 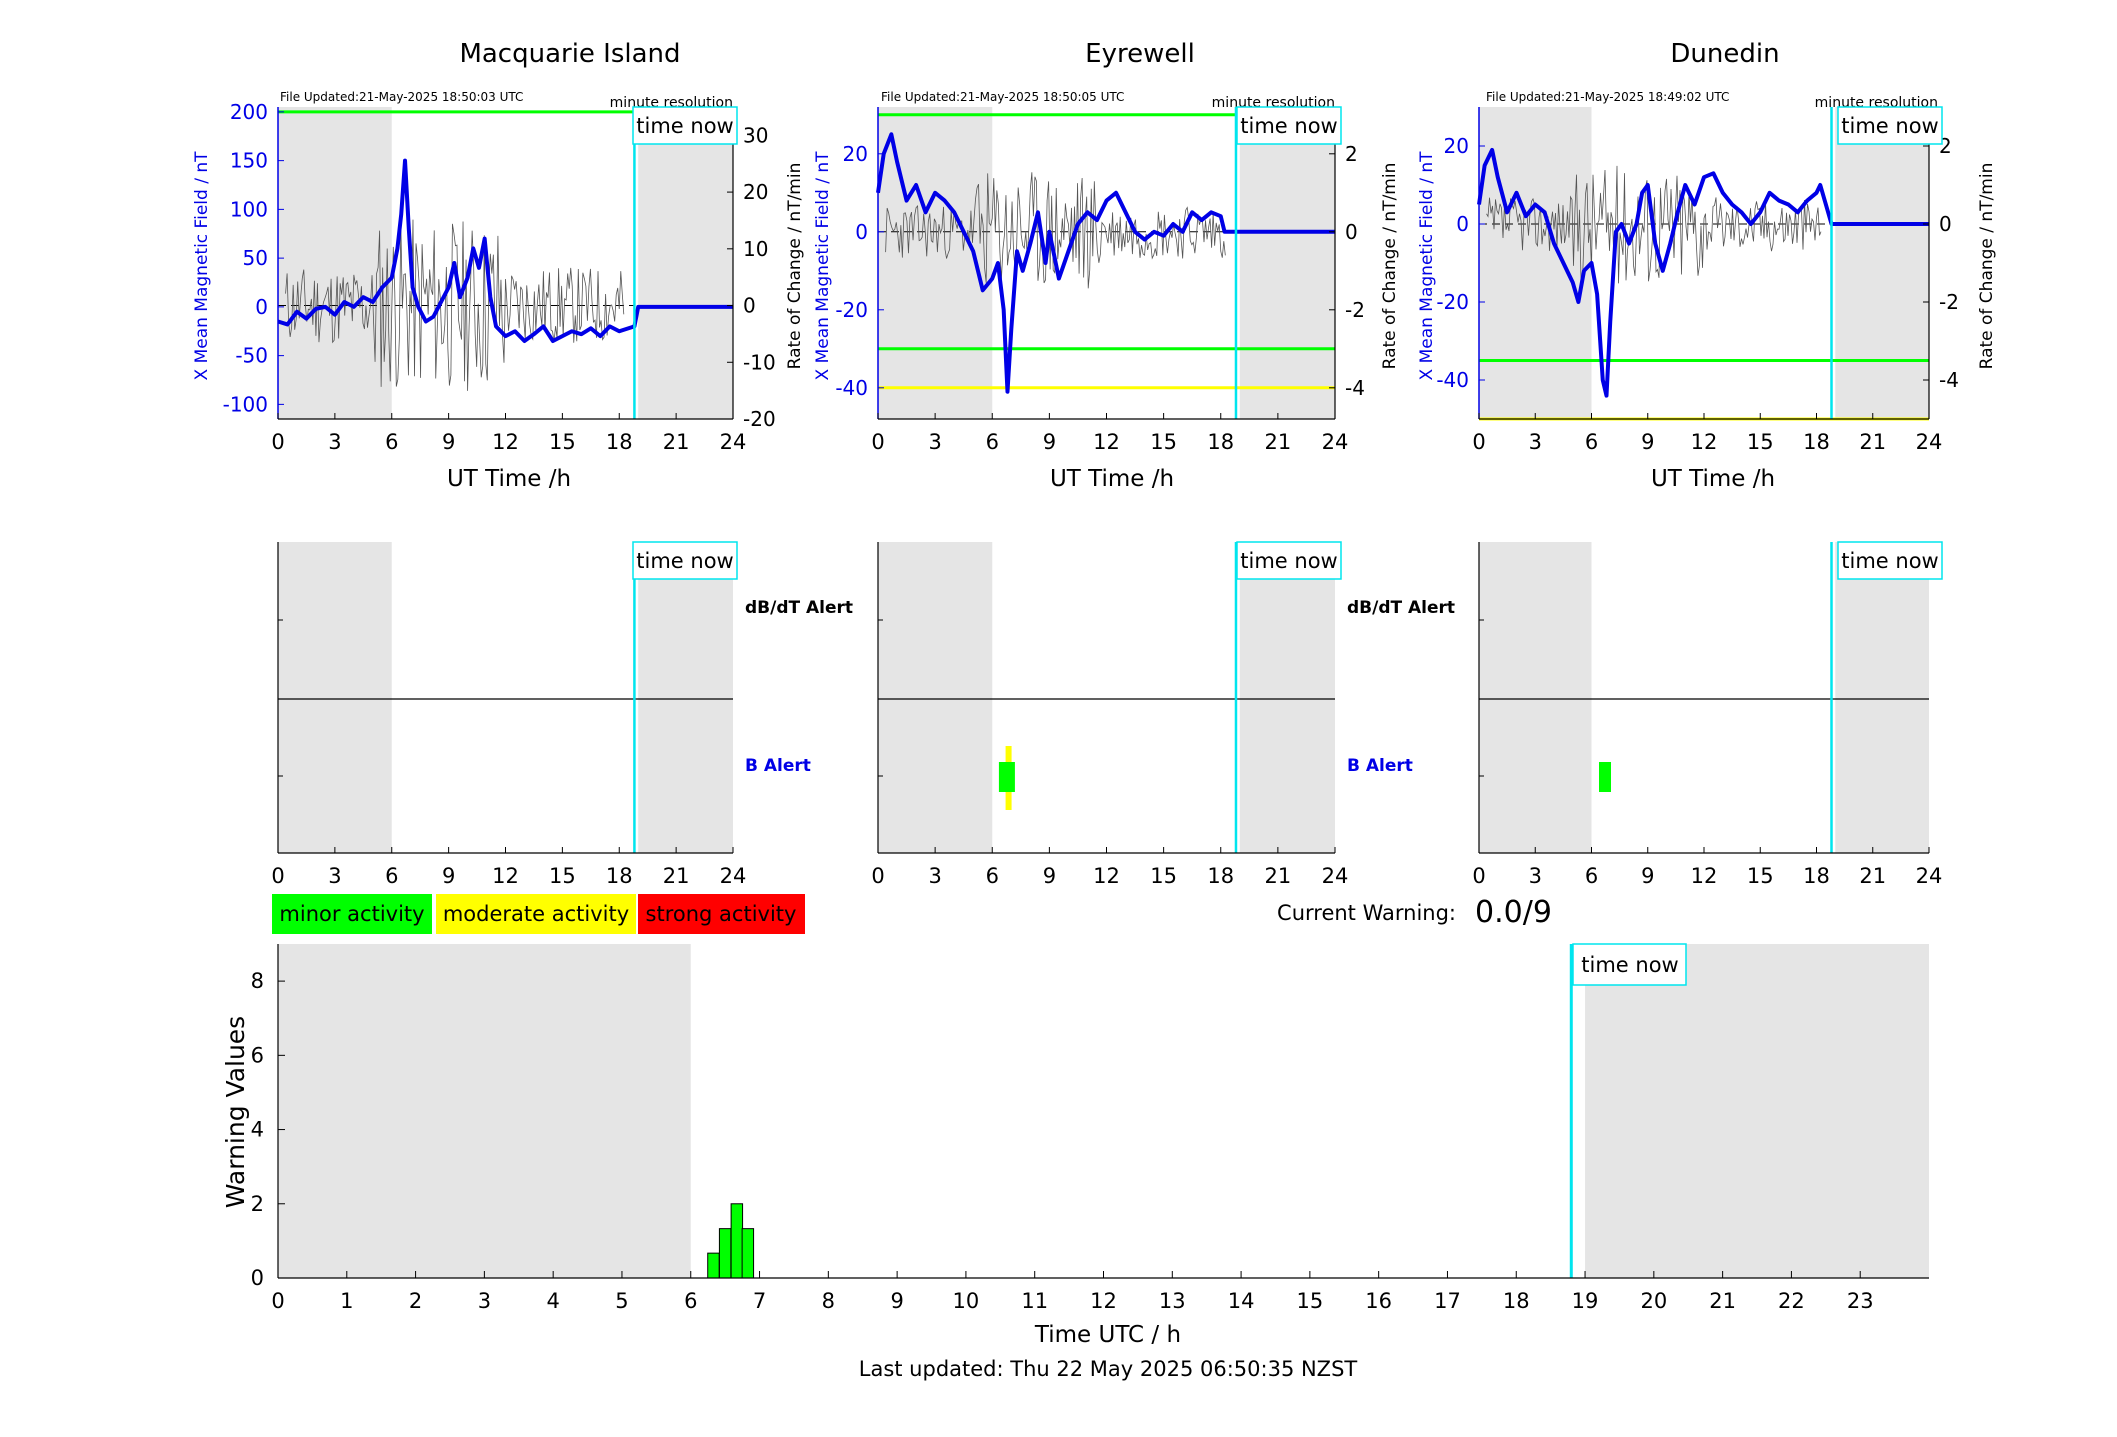 I want to click on x-tick-label: 19, so click(x=1585, y=1301).